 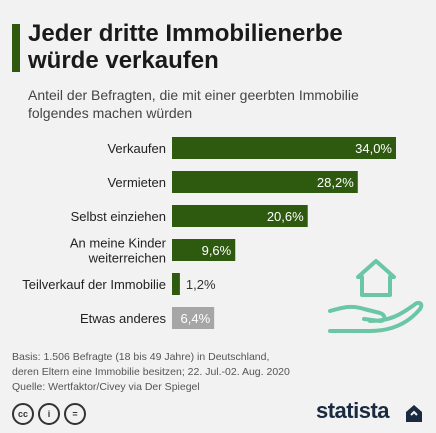 I want to click on category-label: An meine Kinder, so click(x=118, y=243).